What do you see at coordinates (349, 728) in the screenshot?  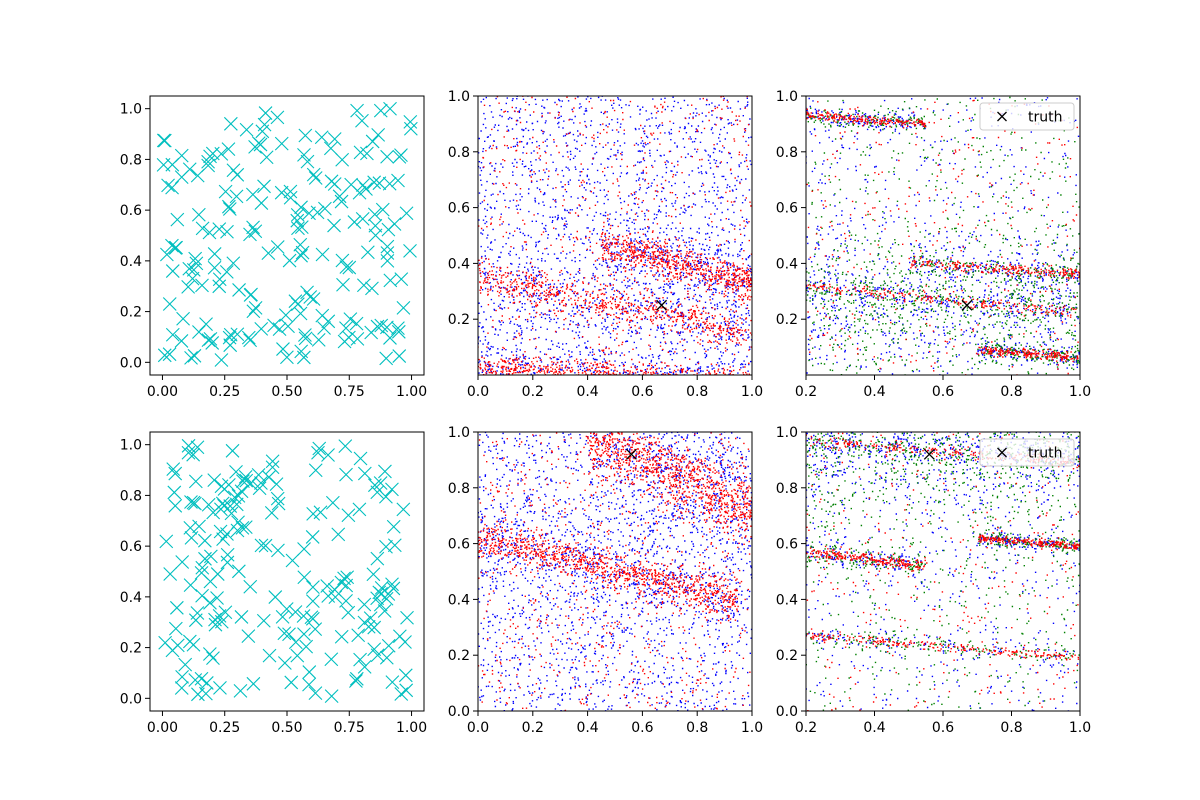 I see `x-tick-label: 0.75` at bounding box center [349, 728].